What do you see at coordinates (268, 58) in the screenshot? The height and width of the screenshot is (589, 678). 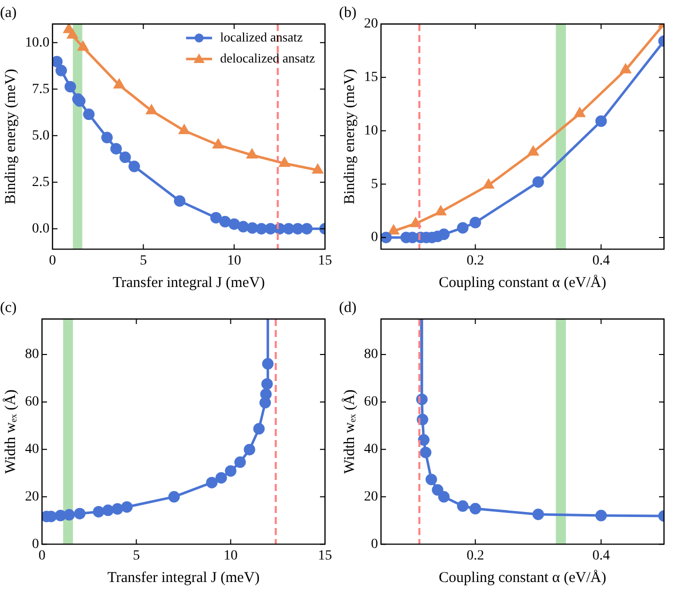 I see `legend-label: delocalized ansatz` at bounding box center [268, 58].